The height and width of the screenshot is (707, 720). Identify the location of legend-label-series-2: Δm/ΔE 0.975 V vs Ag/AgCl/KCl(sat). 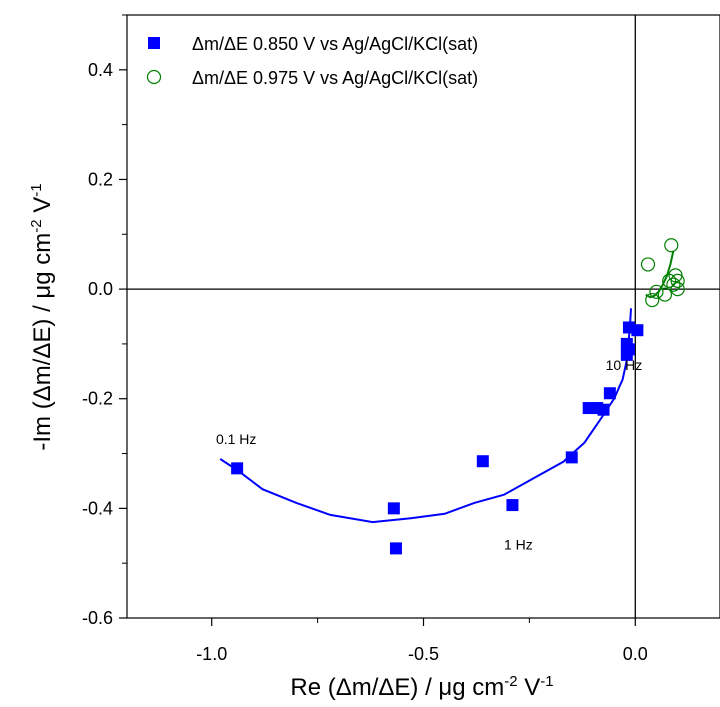
(335, 78).